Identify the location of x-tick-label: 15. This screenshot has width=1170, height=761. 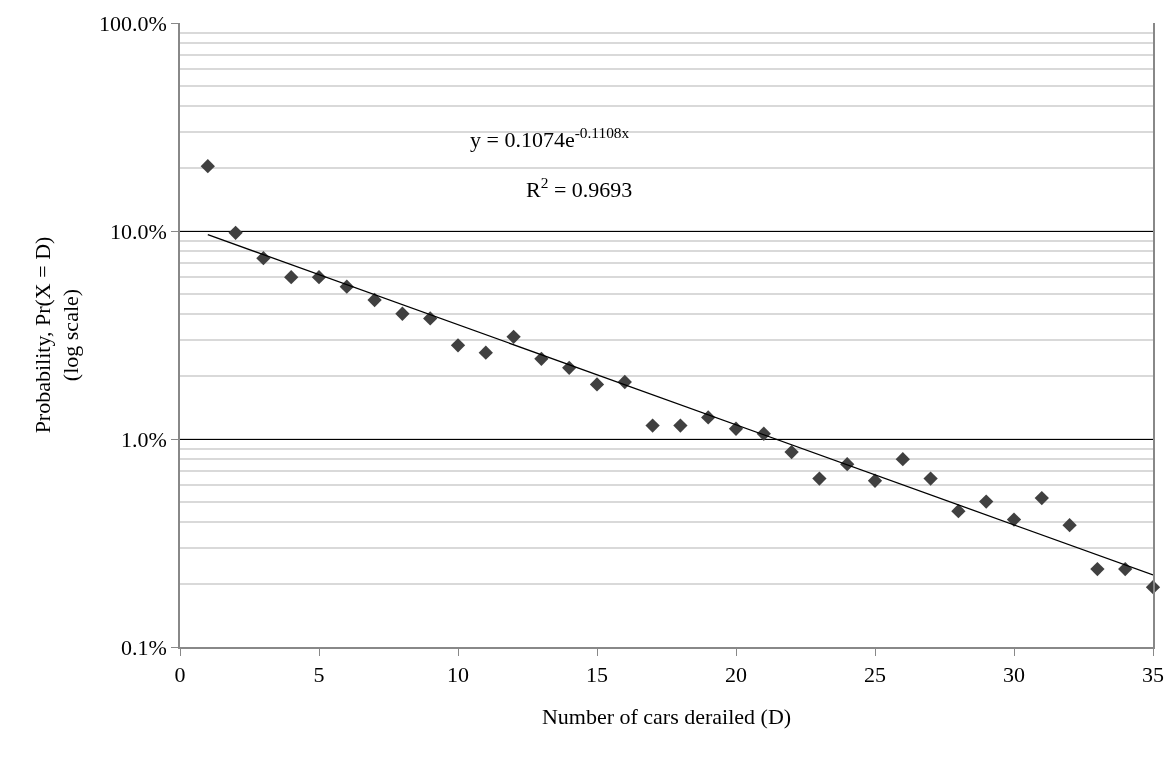
(597, 675).